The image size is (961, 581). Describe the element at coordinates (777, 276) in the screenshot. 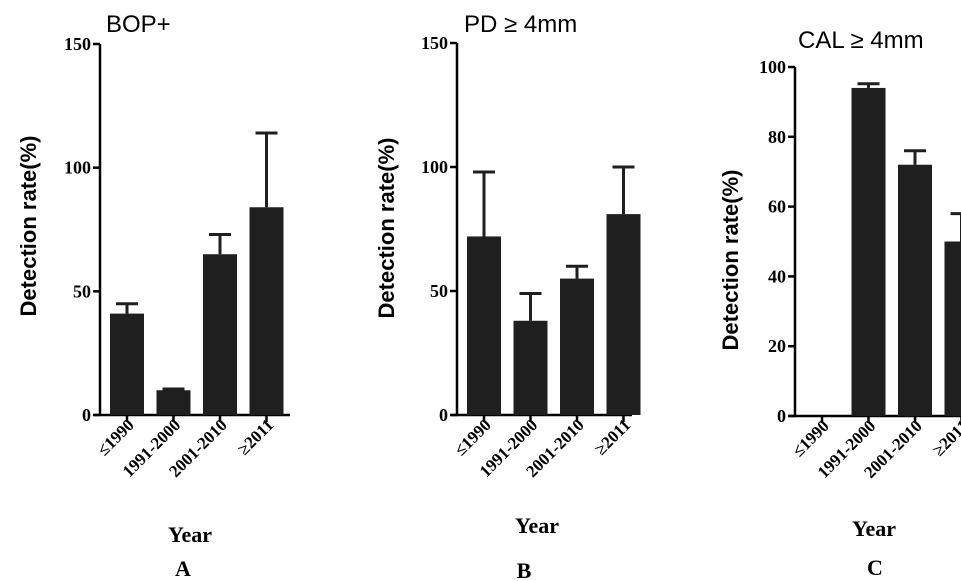

I see `y-tick-label: 40` at that location.